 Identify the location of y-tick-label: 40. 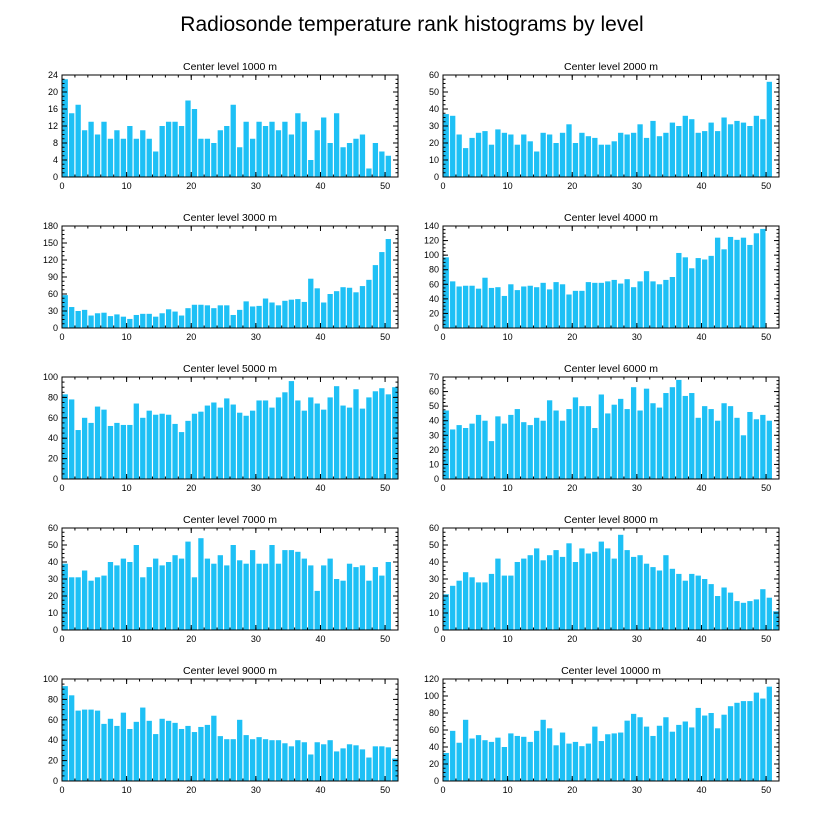
(434, 747).